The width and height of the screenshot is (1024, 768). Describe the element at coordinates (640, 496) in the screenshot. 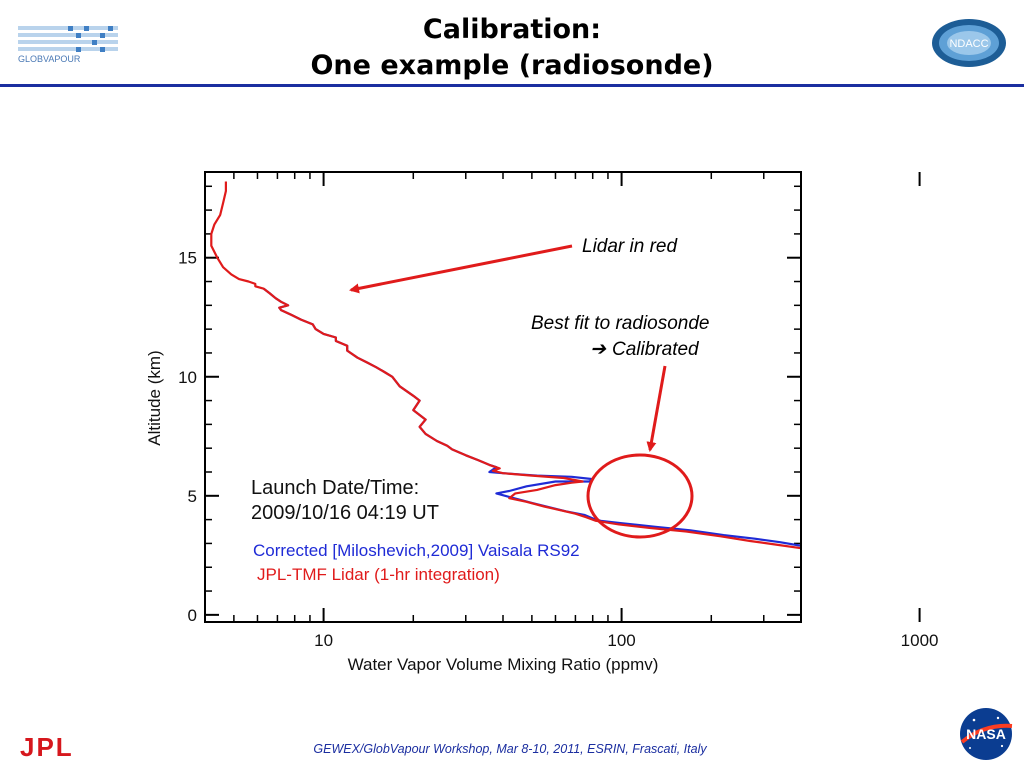

I see `calibration-circle` at that location.